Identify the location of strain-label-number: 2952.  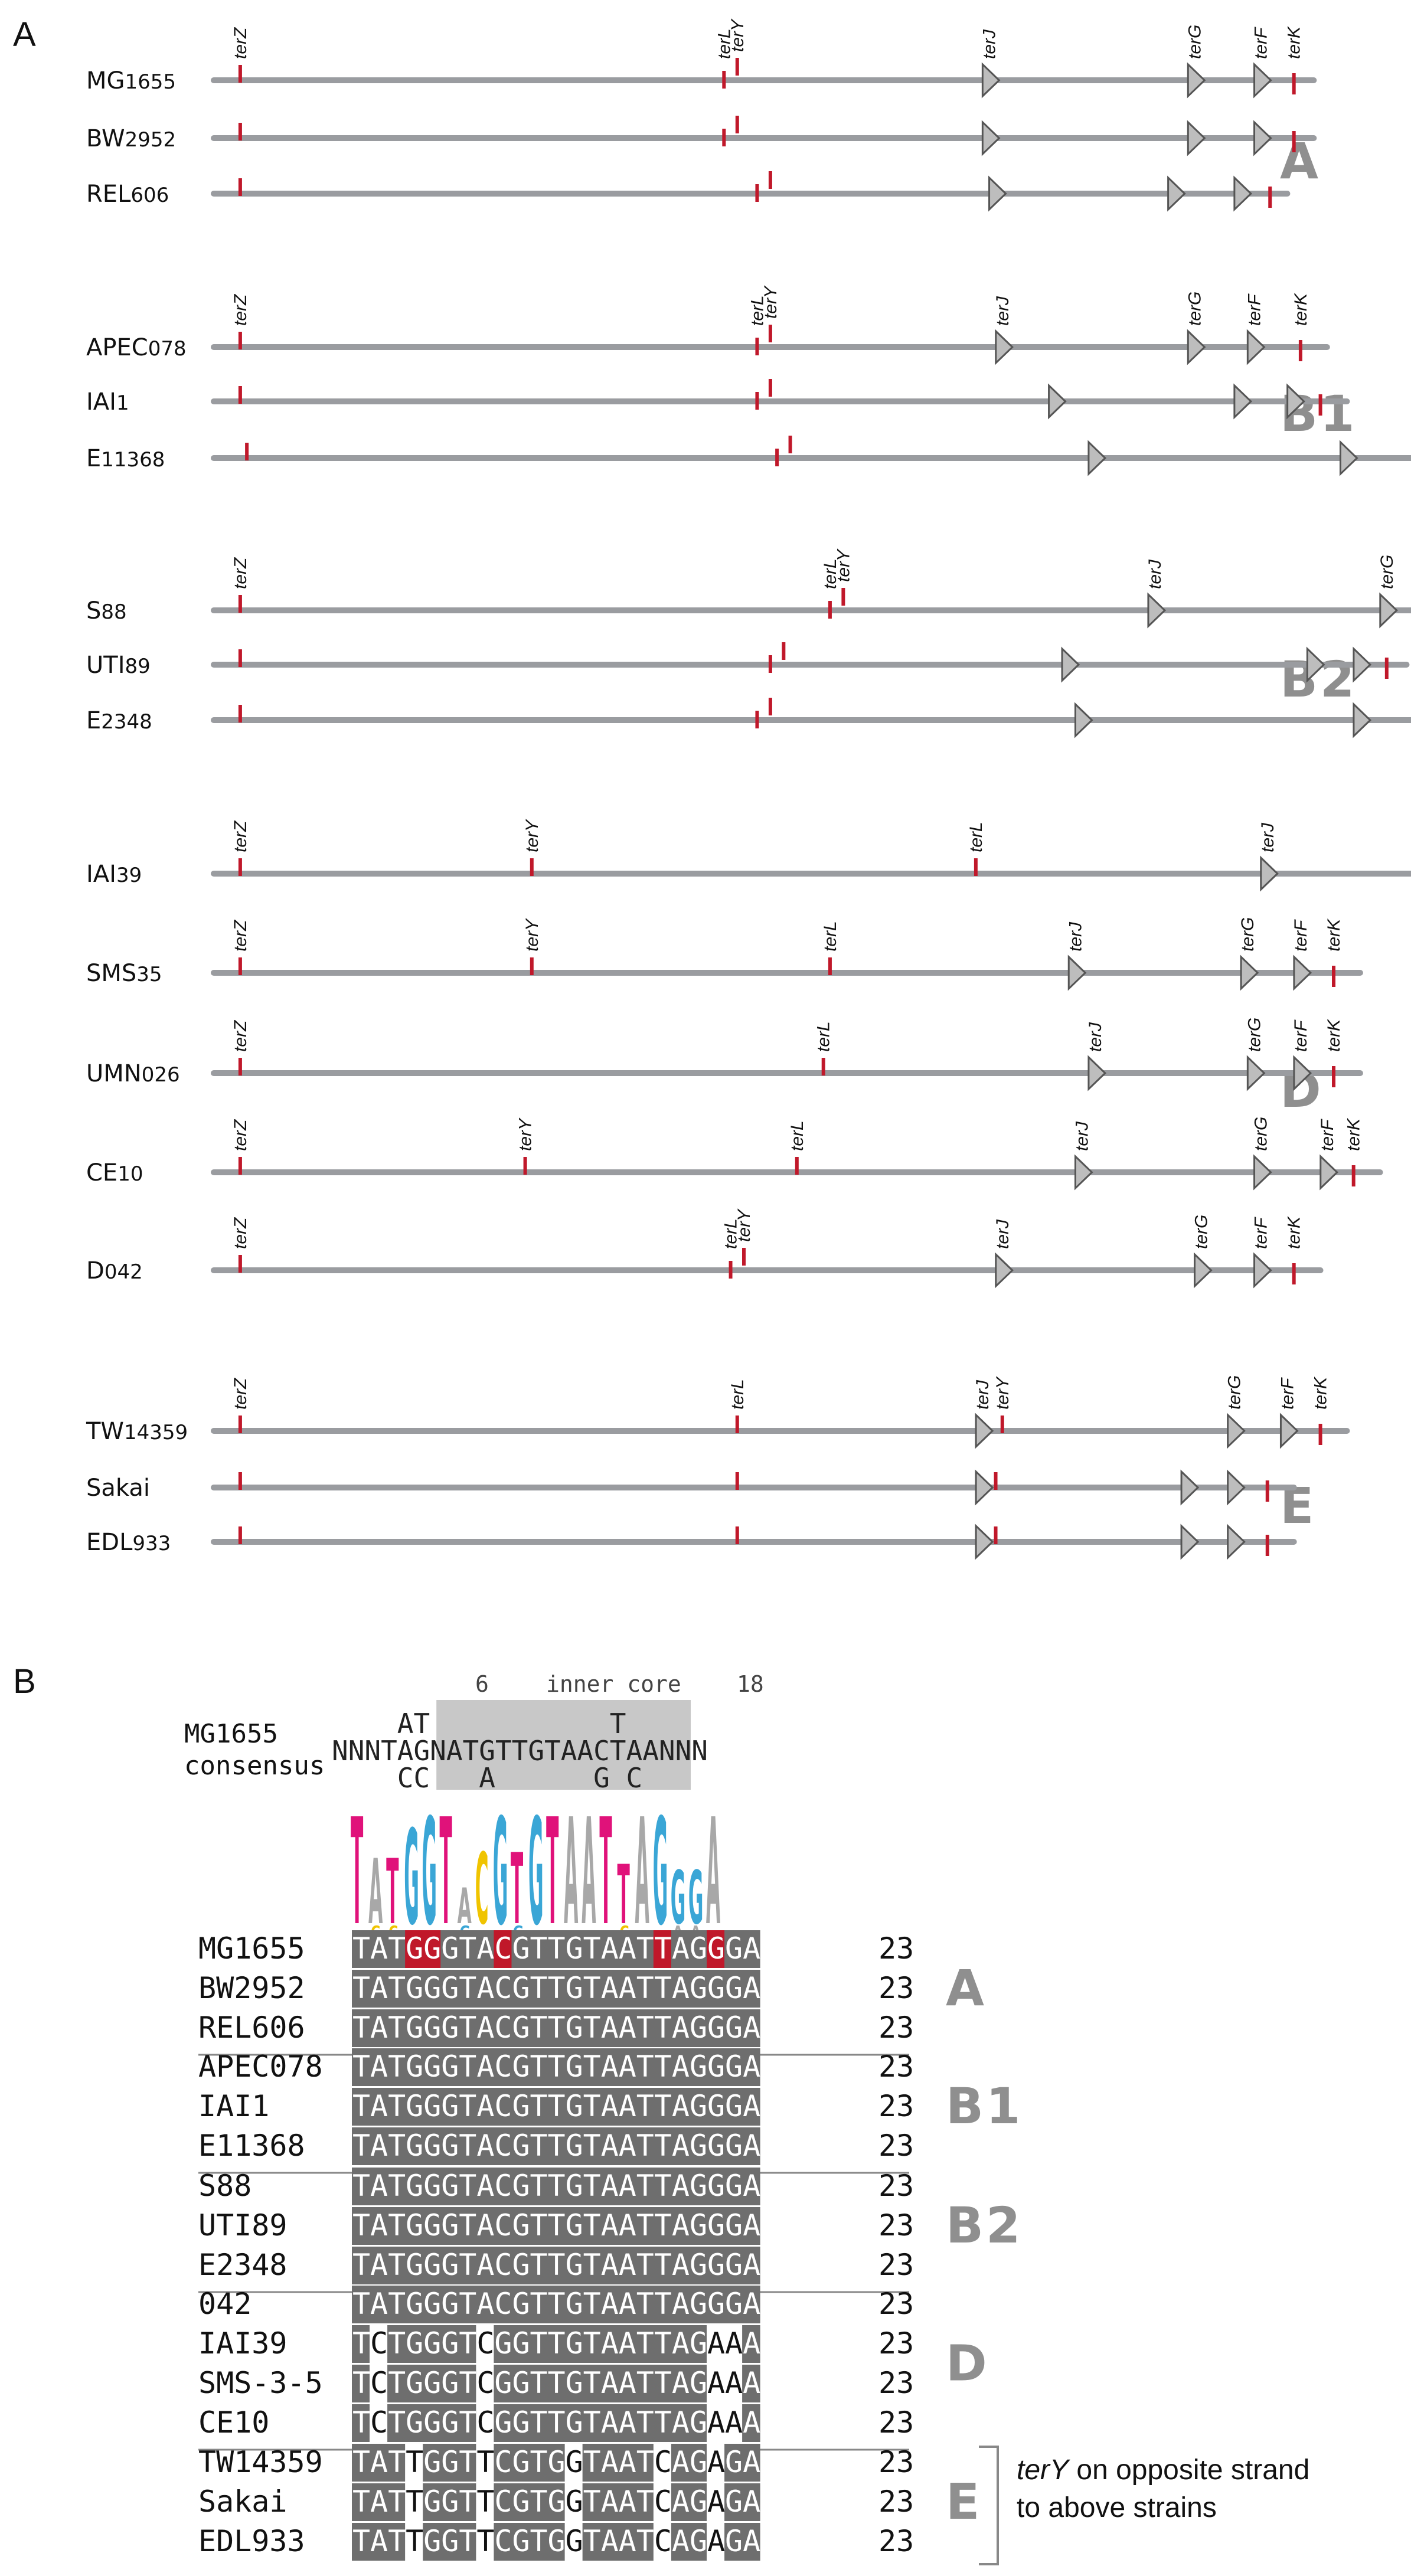
(151, 140).